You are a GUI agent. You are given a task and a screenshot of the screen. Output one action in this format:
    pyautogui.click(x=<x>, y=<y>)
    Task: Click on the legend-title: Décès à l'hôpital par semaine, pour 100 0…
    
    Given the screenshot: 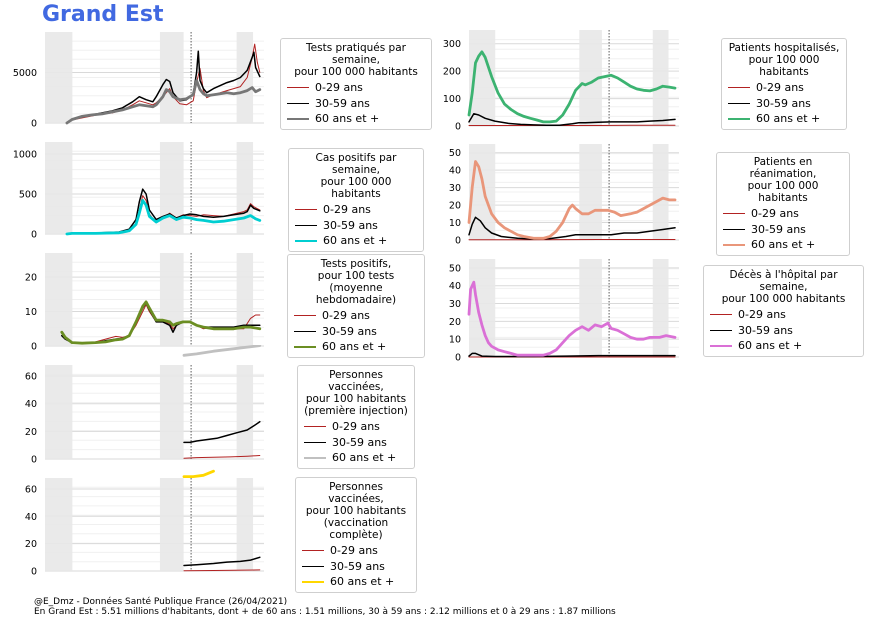 What is the action you would take?
    pyautogui.click(x=783, y=287)
    